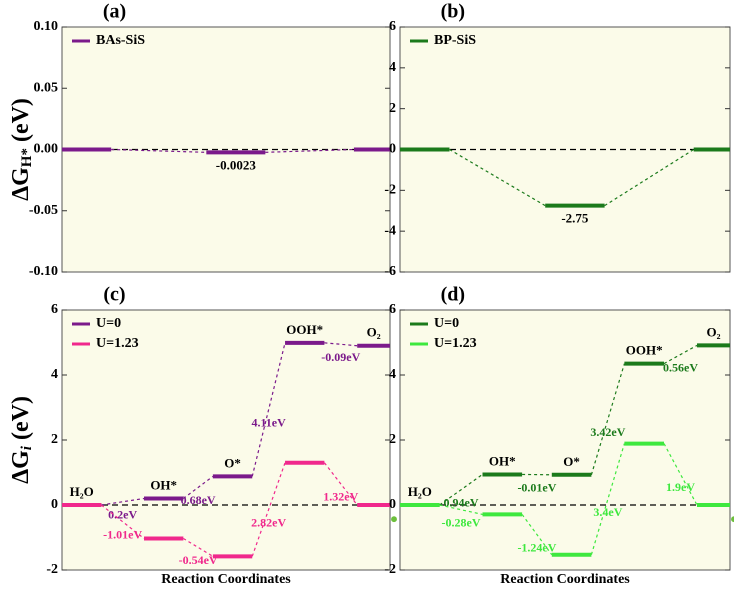 This screenshot has width=734, height=589. I want to click on step-label: 1.32eV, so click(340, 497).